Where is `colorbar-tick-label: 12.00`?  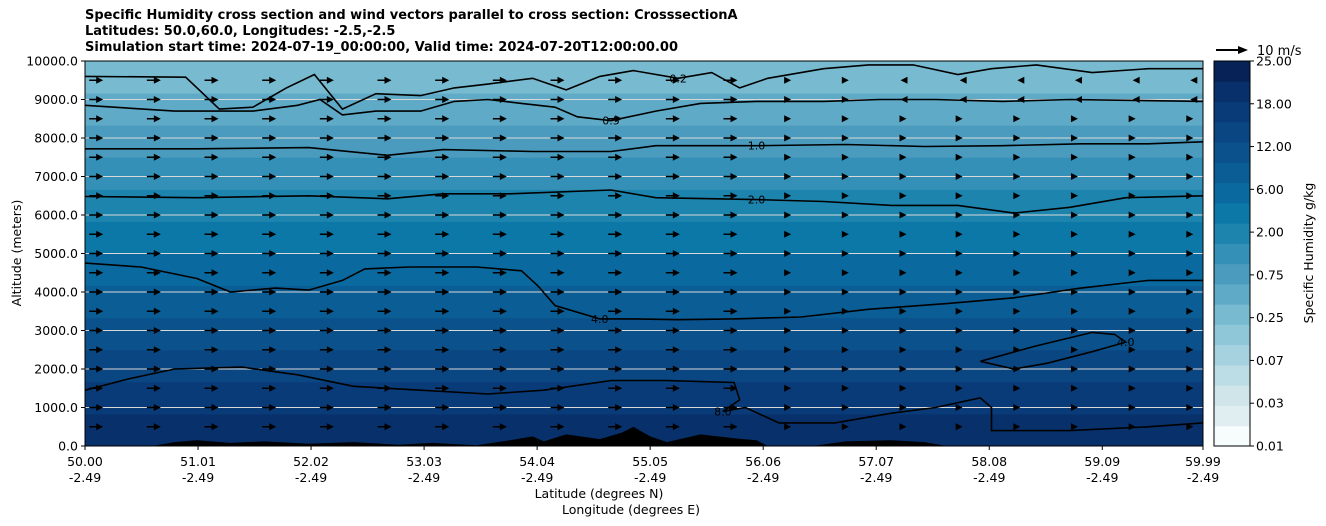
colorbar-tick-label: 12.00 is located at coordinates (1274, 146).